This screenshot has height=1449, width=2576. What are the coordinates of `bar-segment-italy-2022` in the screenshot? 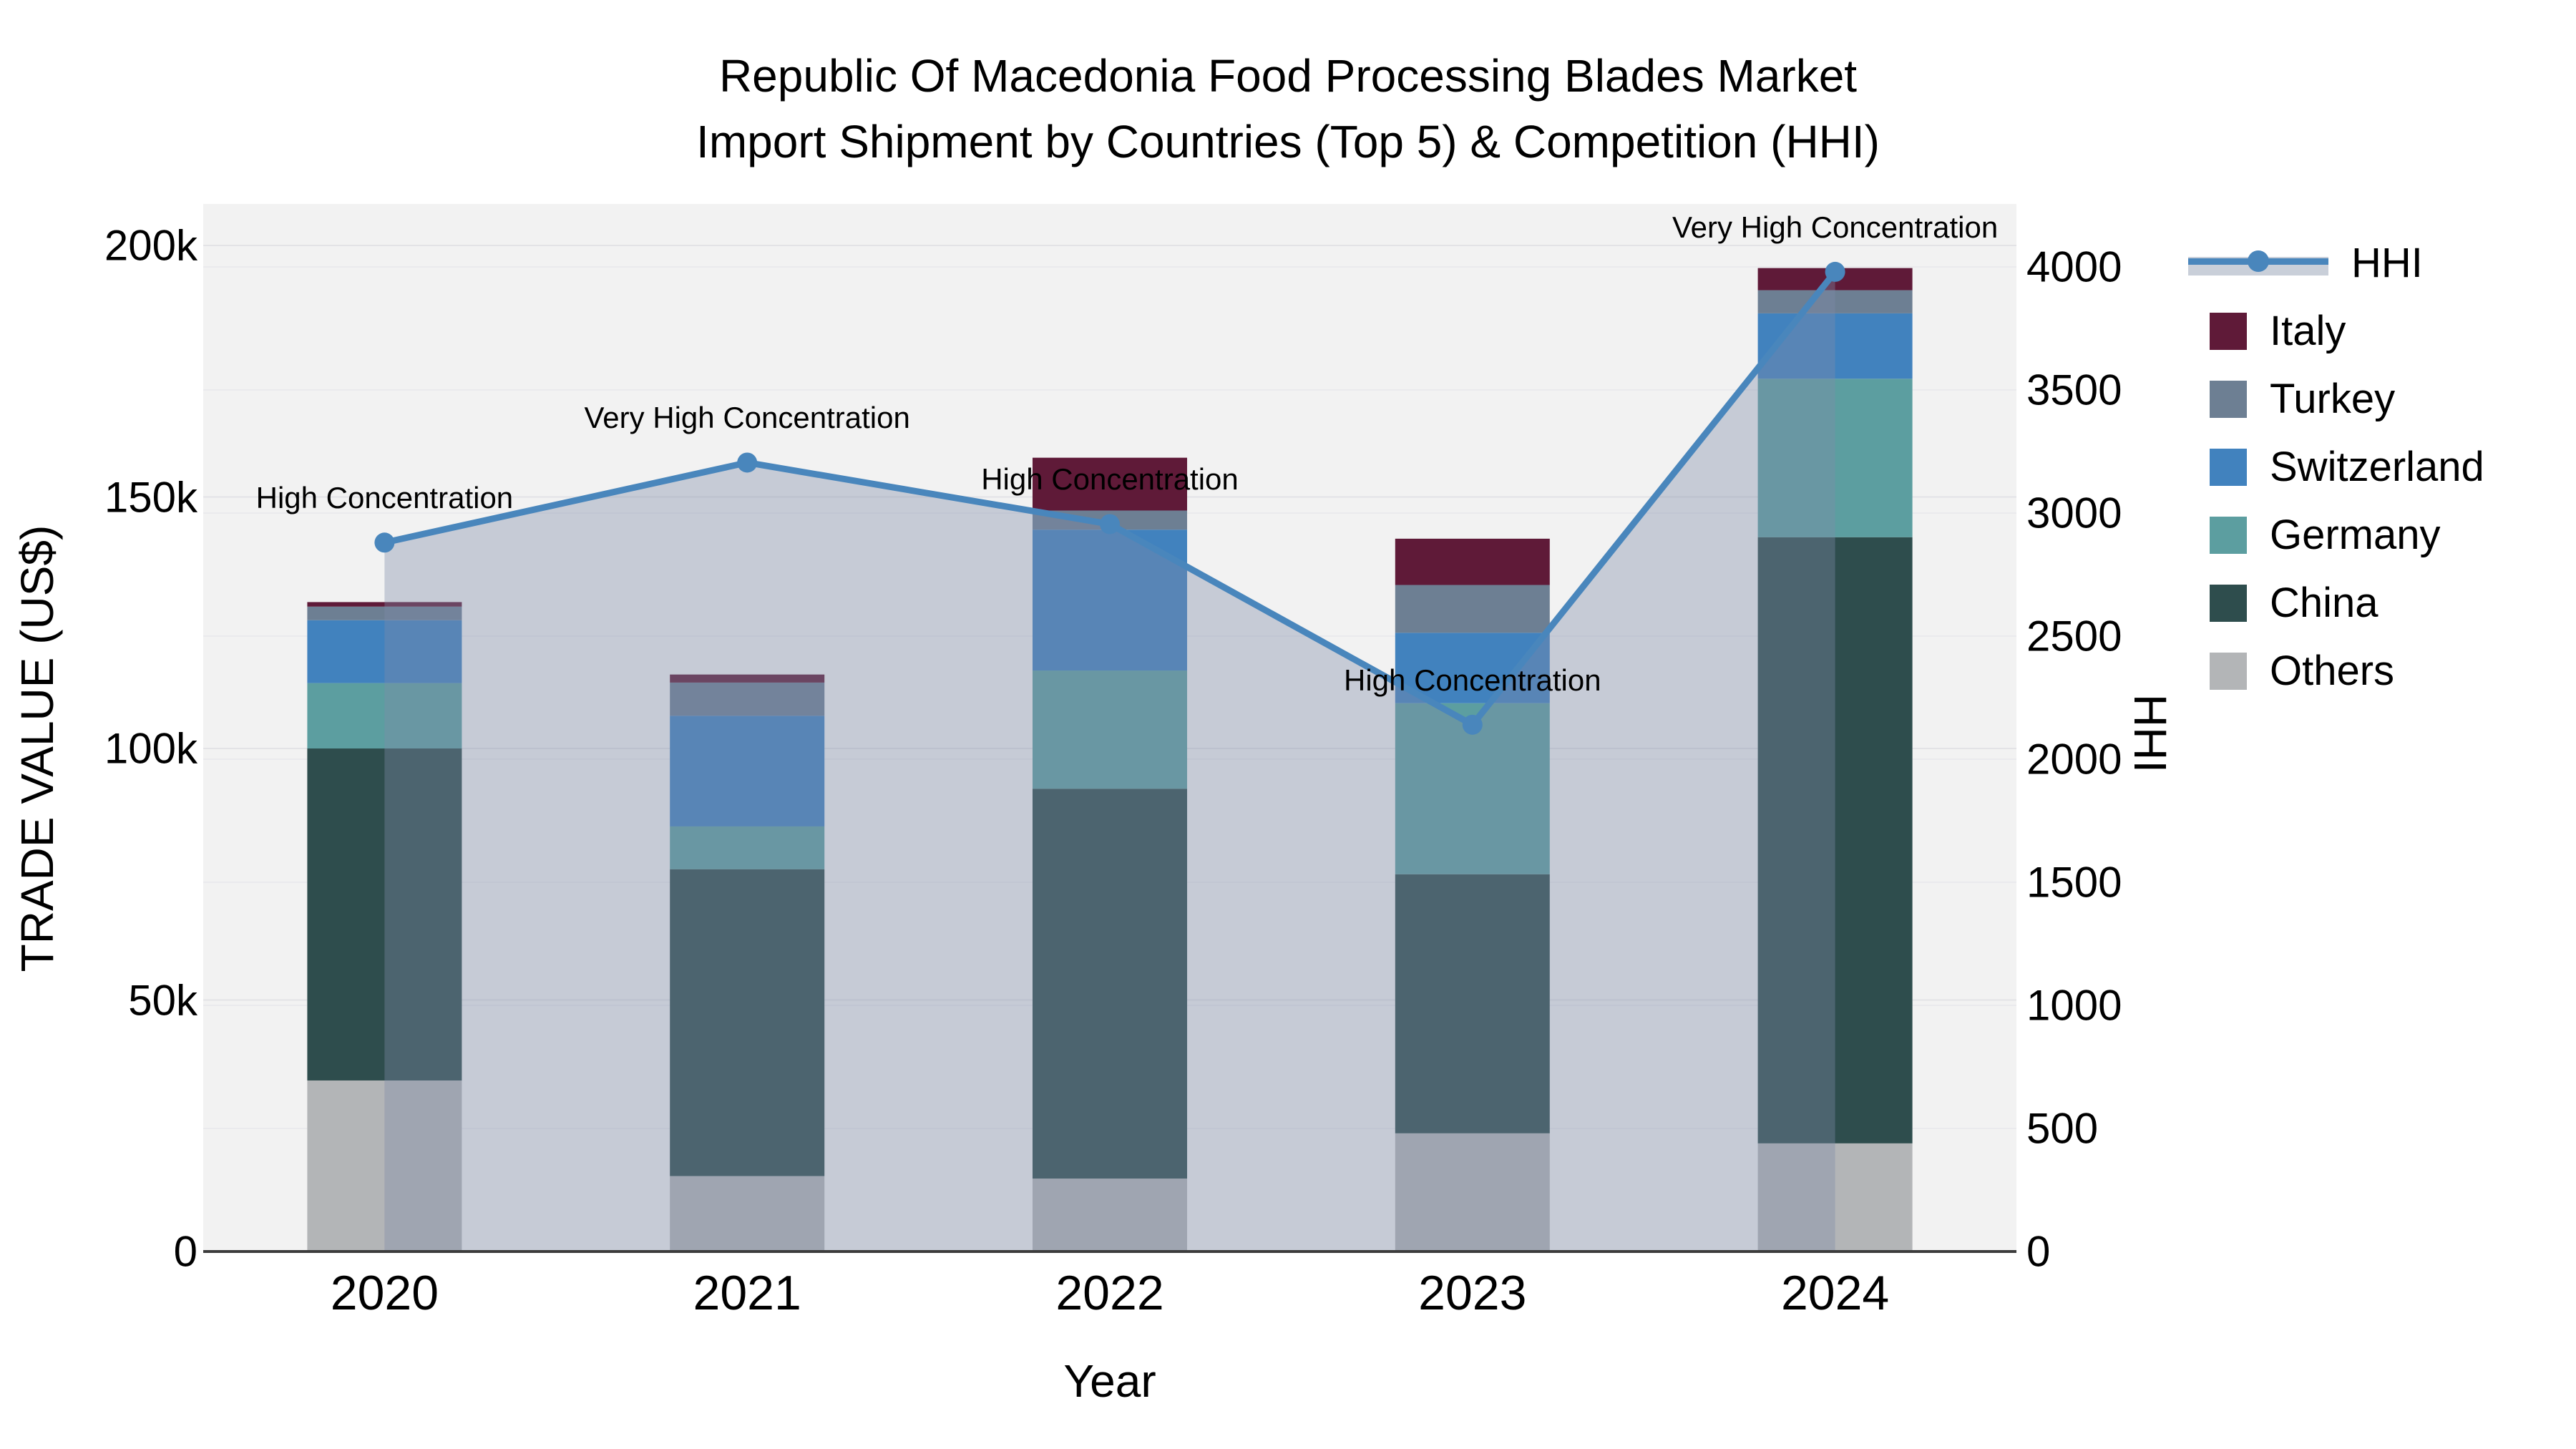 It's located at (1110, 484).